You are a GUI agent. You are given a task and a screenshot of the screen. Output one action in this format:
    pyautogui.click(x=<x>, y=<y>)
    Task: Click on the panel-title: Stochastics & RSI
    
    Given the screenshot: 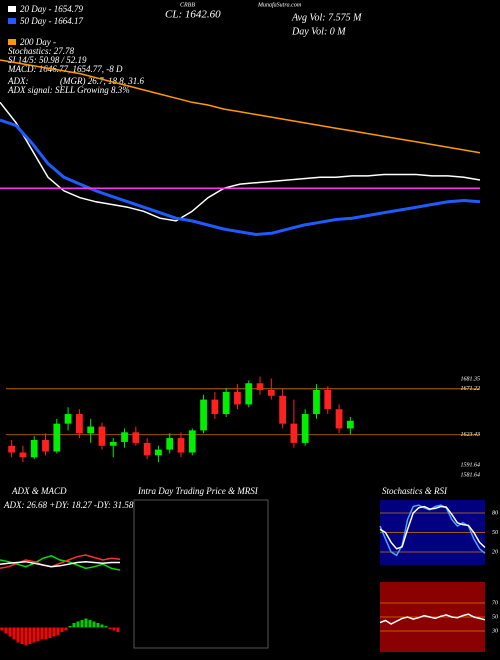 What is the action you would take?
    pyautogui.click(x=415, y=491)
    